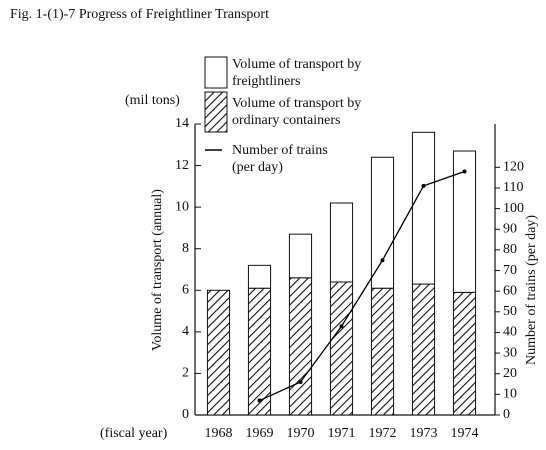  What do you see at coordinates (424, 433) in the screenshot?
I see `x-tick-label: 1973` at bounding box center [424, 433].